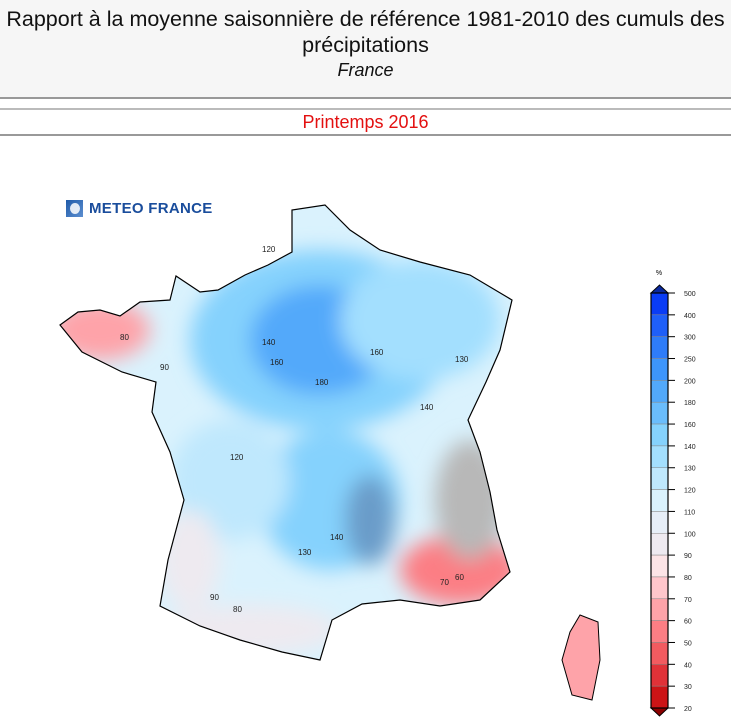  Describe the element at coordinates (690, 338) in the screenshot. I see `legend-tick-label: 300` at that location.